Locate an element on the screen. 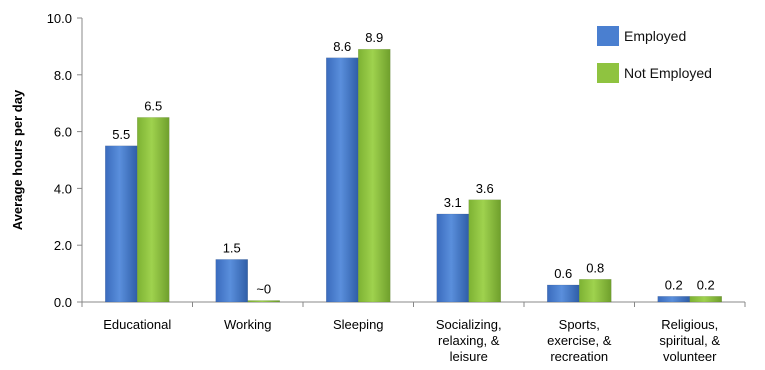  data-label: 3.1 is located at coordinates (453, 202).